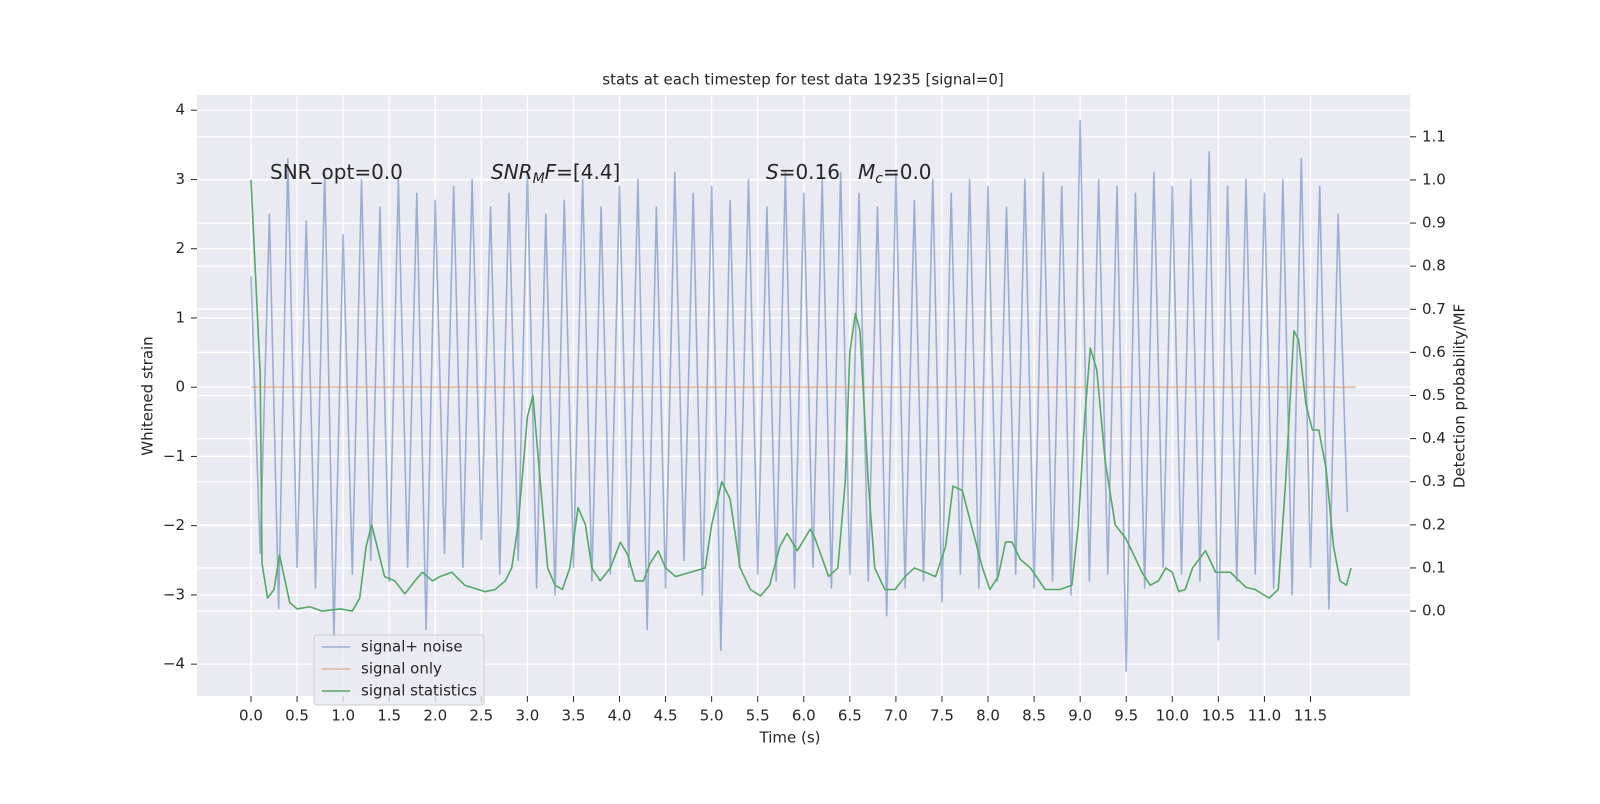 Image resolution: width=1600 pixels, height=804 pixels. Describe the element at coordinates (1434, 223) in the screenshot. I see `y2-tick-label: 0.9` at that location.